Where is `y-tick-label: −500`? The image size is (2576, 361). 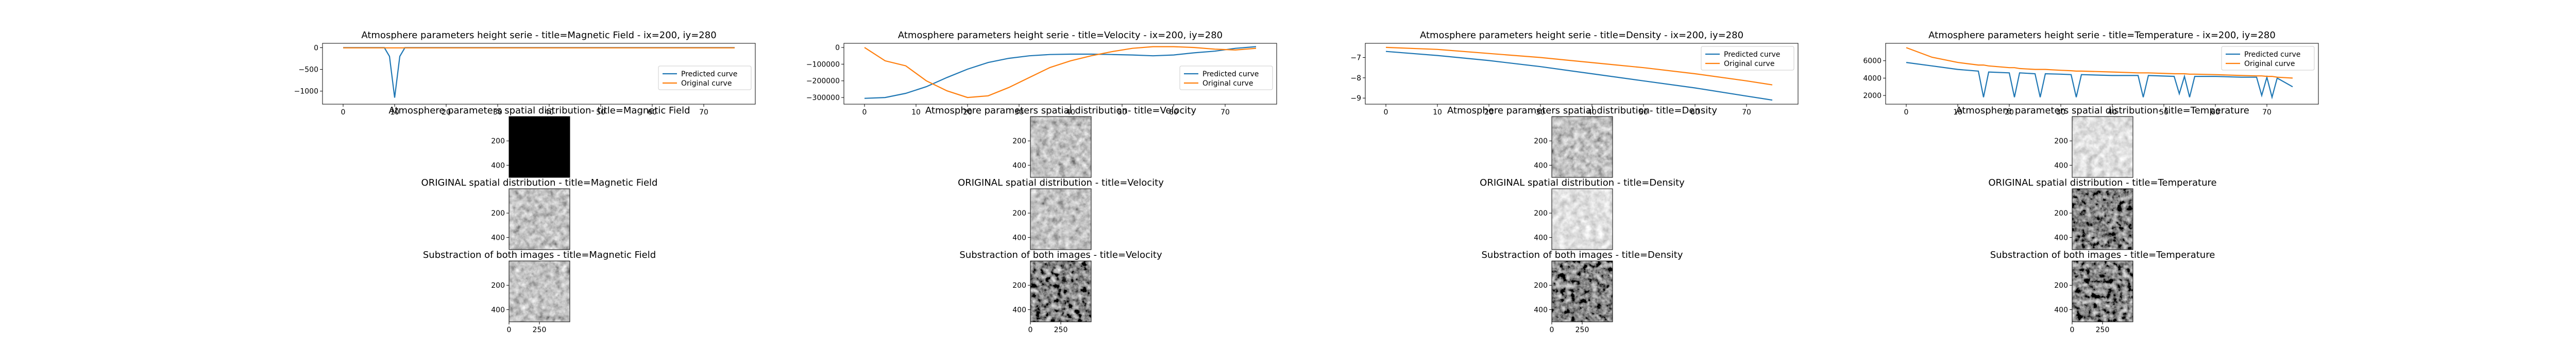
y-tick-label: −500 is located at coordinates (308, 70).